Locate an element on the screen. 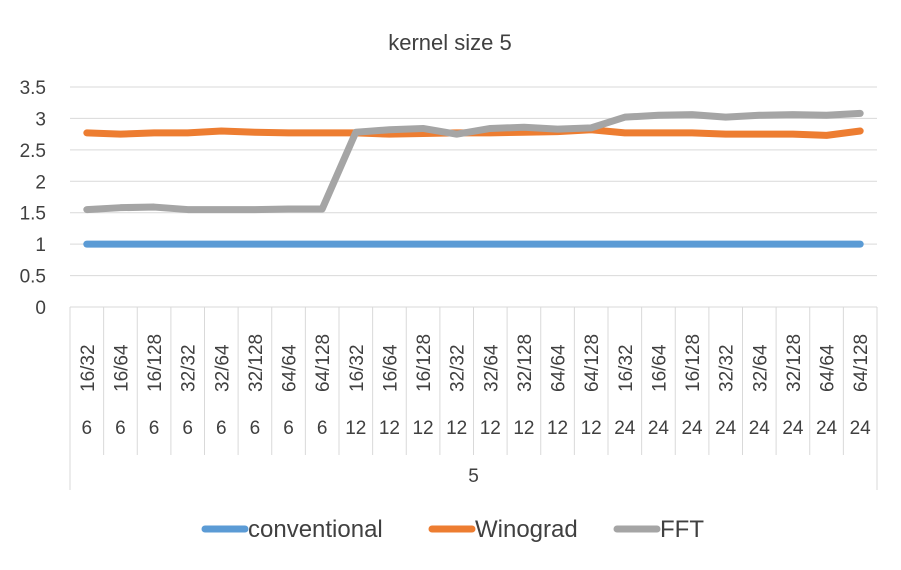 This screenshot has height=570, width=901. y-tick-label: 3 is located at coordinates (40, 119).